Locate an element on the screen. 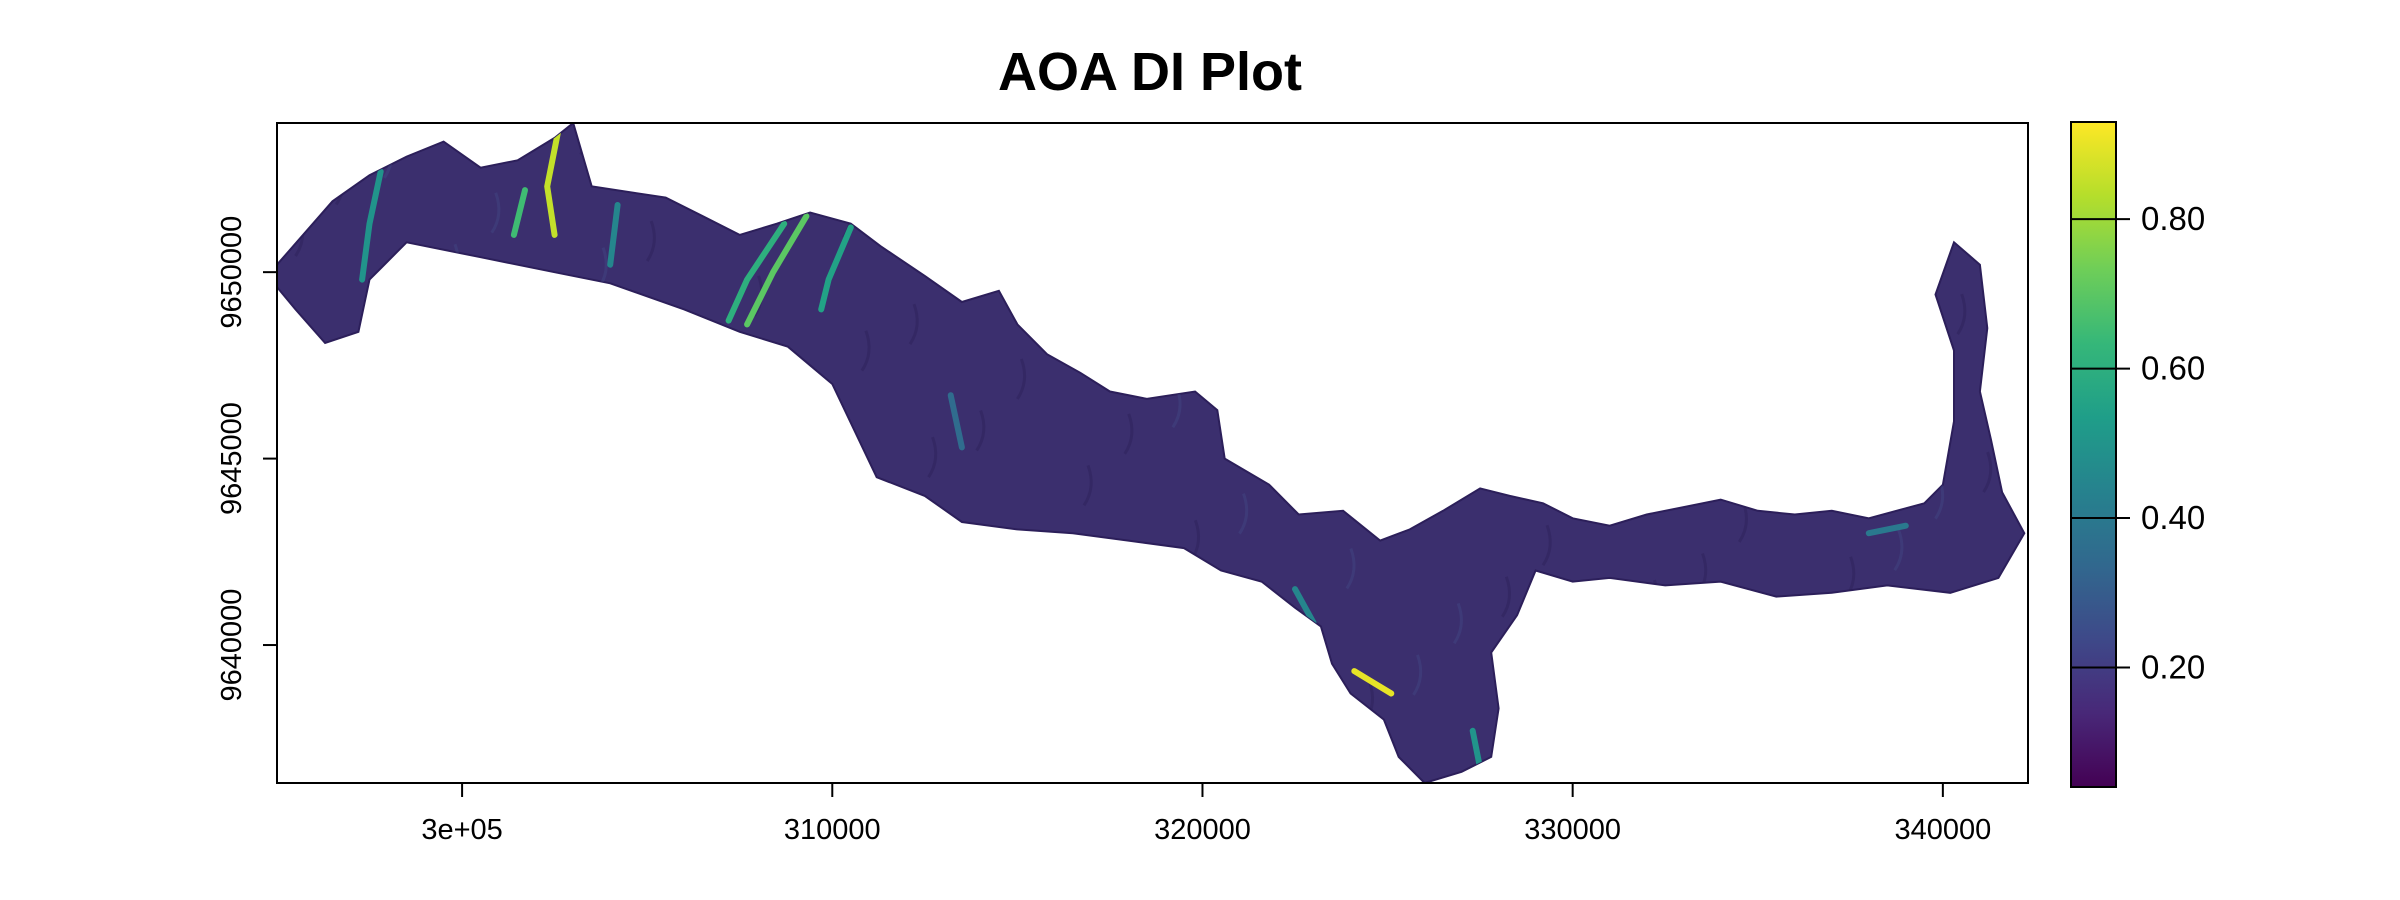  x-tick-label: 330000 is located at coordinates (1572, 830).